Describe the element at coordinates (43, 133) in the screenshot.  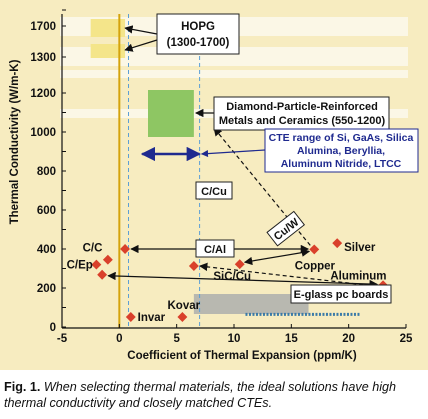
I see `y-tick-label: 1000` at that location.